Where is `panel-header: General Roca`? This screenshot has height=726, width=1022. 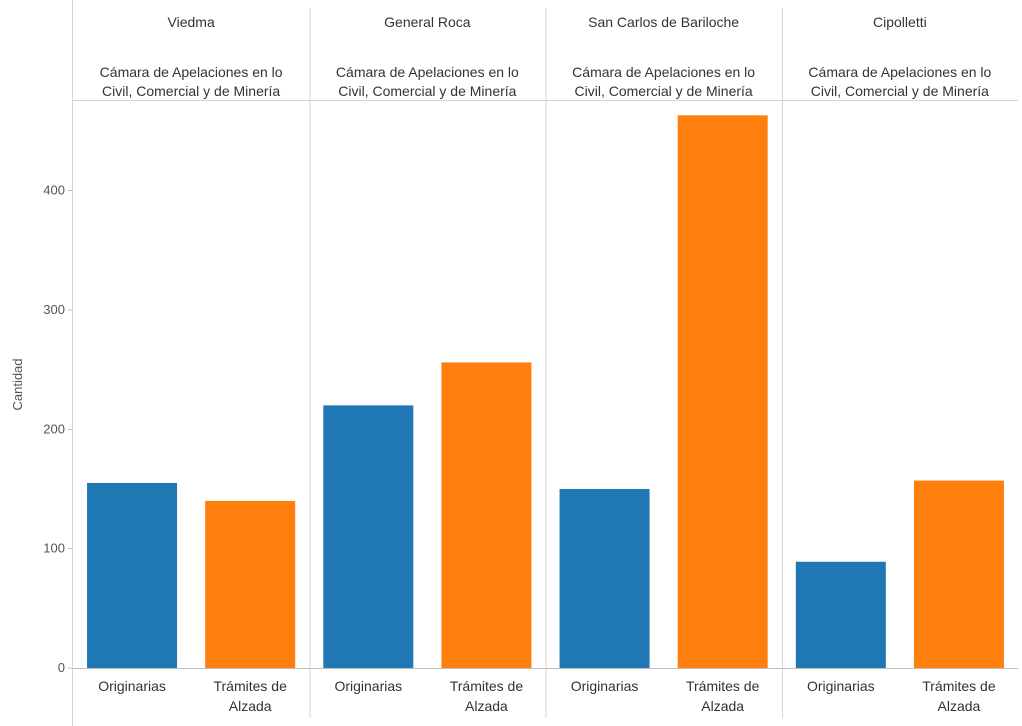 panel-header: General Roca is located at coordinates (427, 22).